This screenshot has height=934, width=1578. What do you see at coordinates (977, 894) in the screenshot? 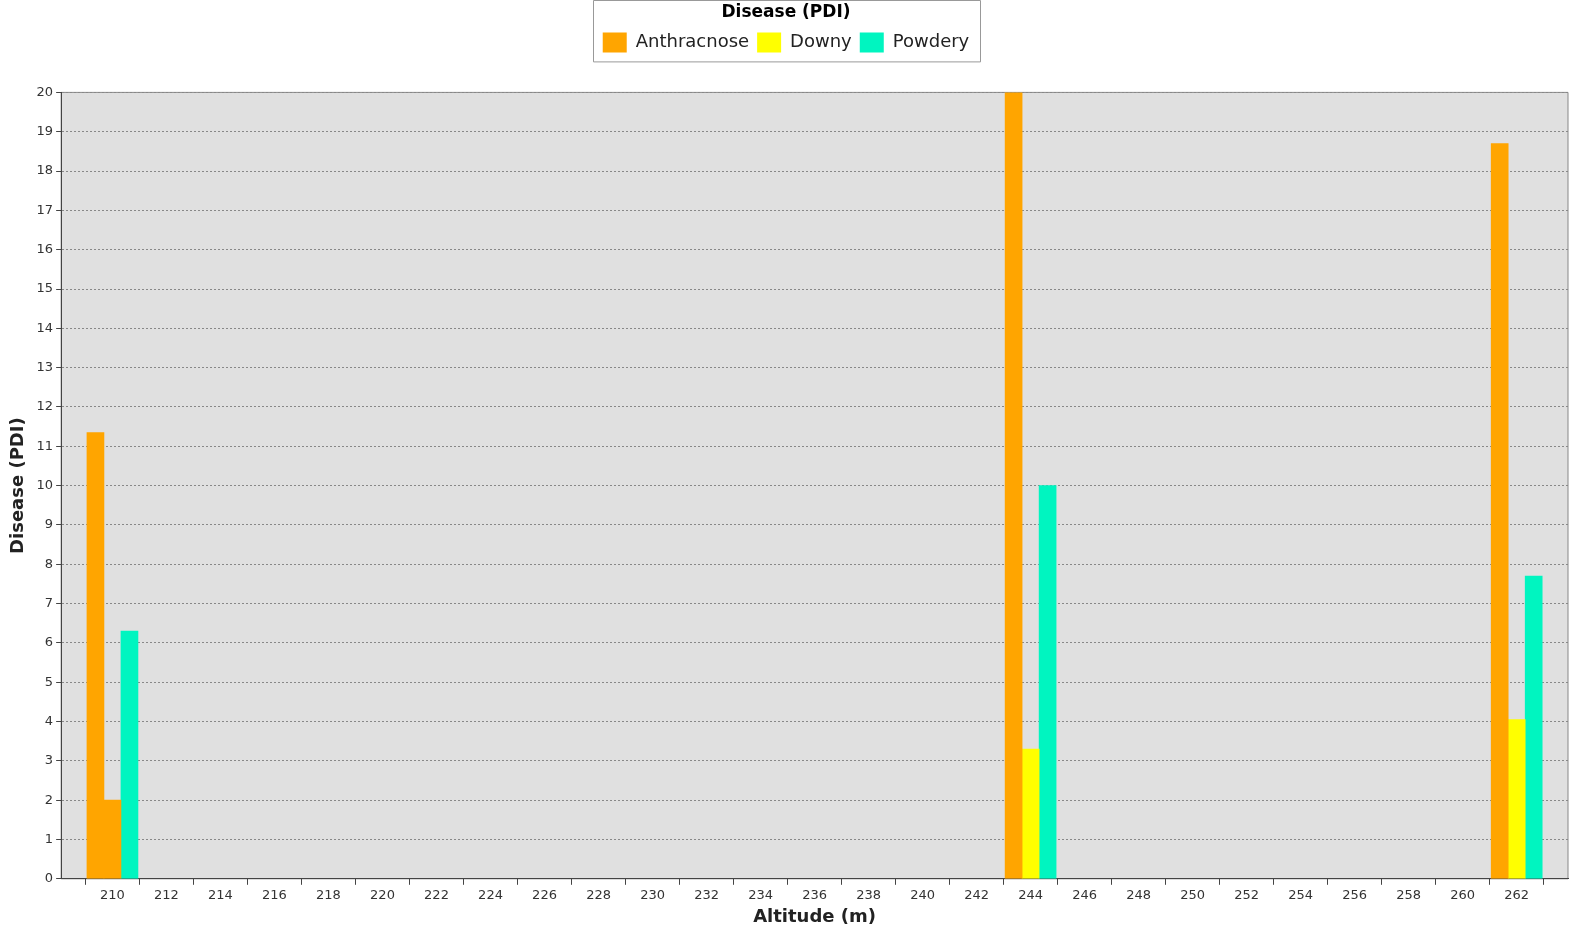
I see `x-tick-label: 242` at bounding box center [977, 894].